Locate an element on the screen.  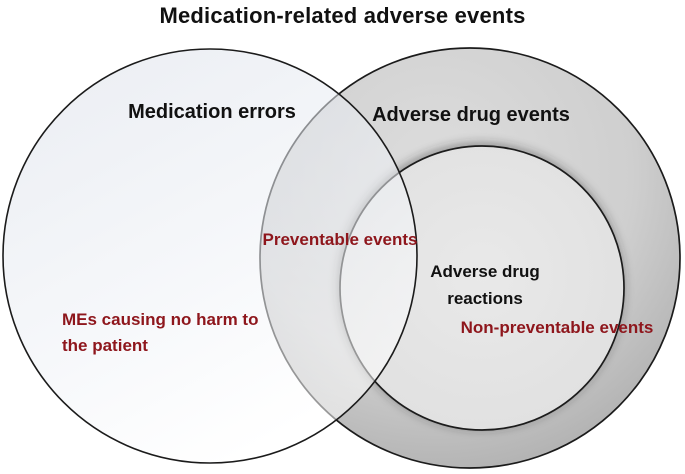
adverse-drug-events-label: Adverse drug events is located at coordinates (471, 115).